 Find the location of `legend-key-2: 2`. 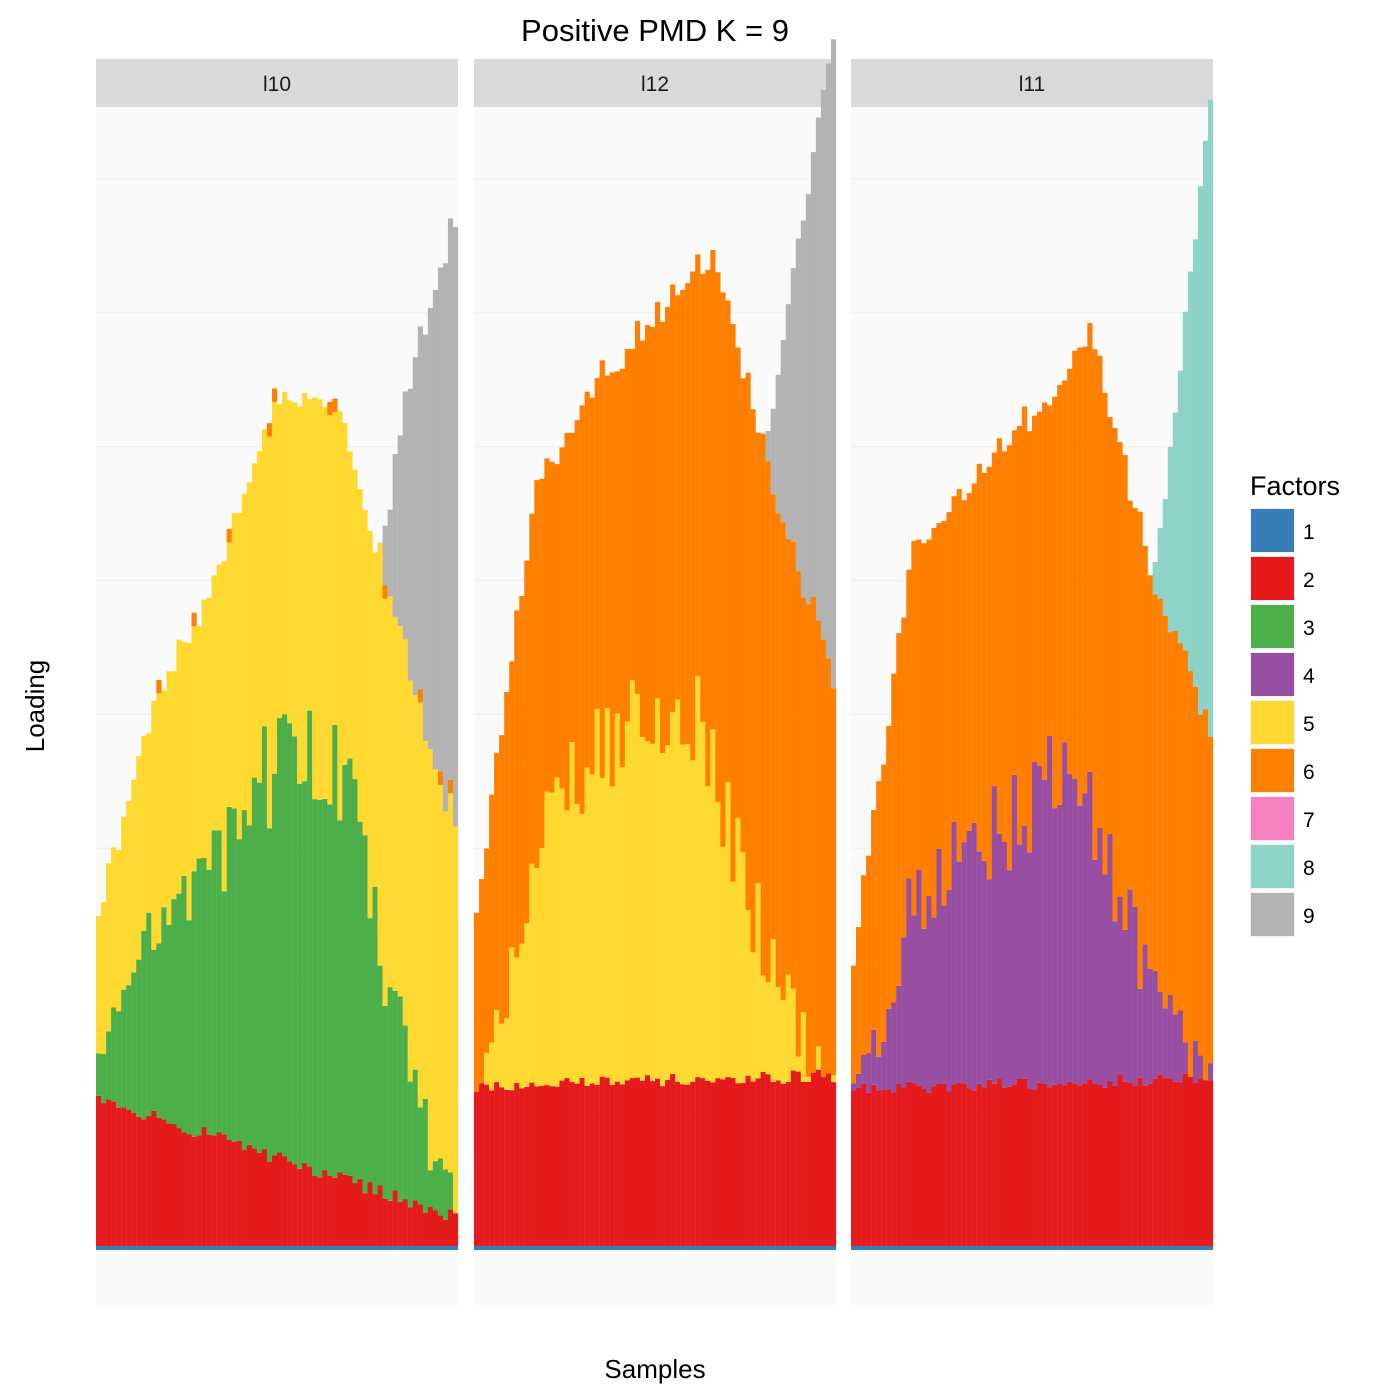

legend-key-2: 2 is located at coordinates (1282, 578).